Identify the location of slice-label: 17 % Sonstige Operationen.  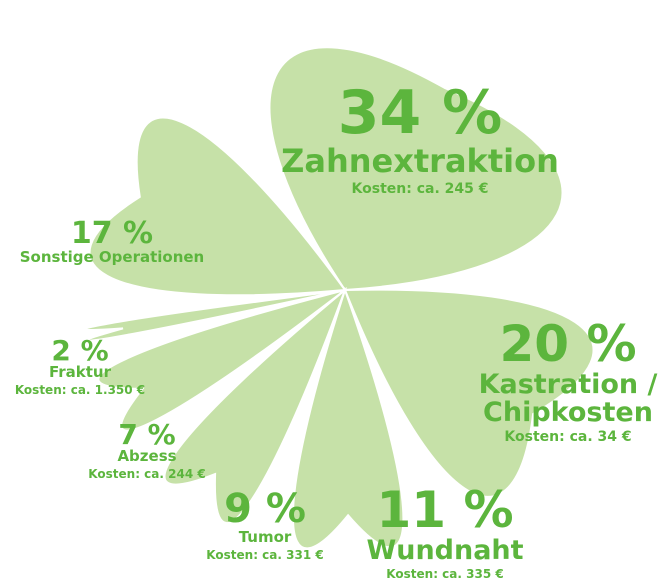
(116, 241).